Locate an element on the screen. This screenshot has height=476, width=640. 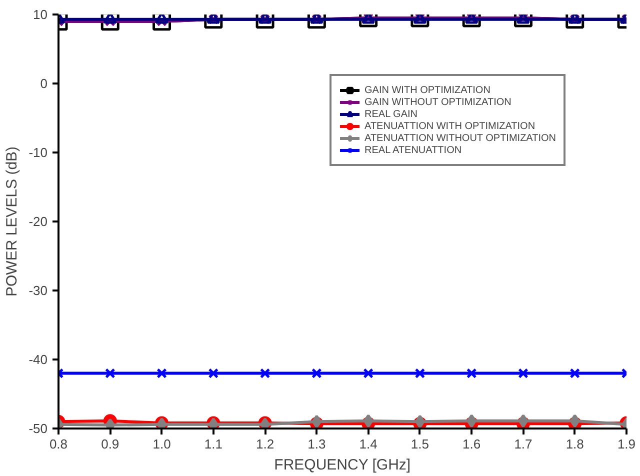
x-tick-label: 0.8 is located at coordinates (58, 444).